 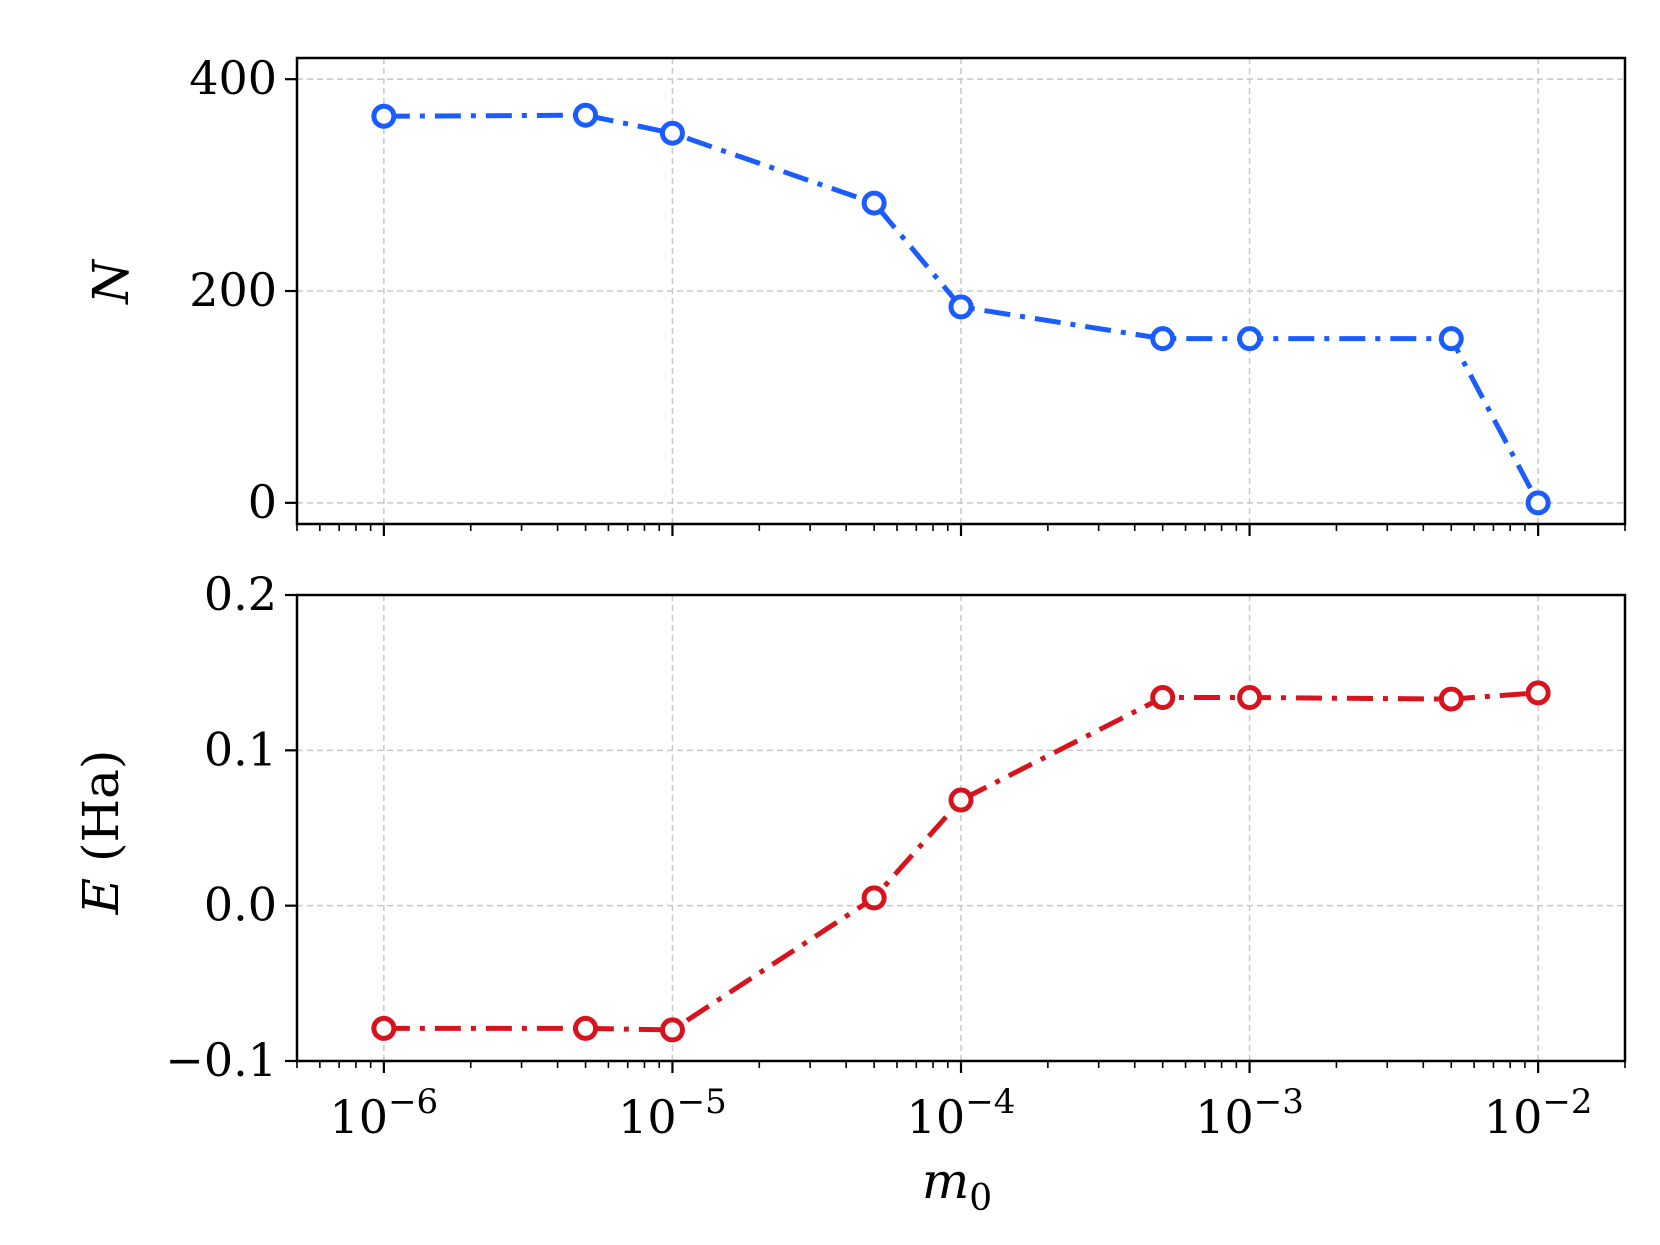 I want to click on y-tick-label: 0.0, so click(x=240, y=905).